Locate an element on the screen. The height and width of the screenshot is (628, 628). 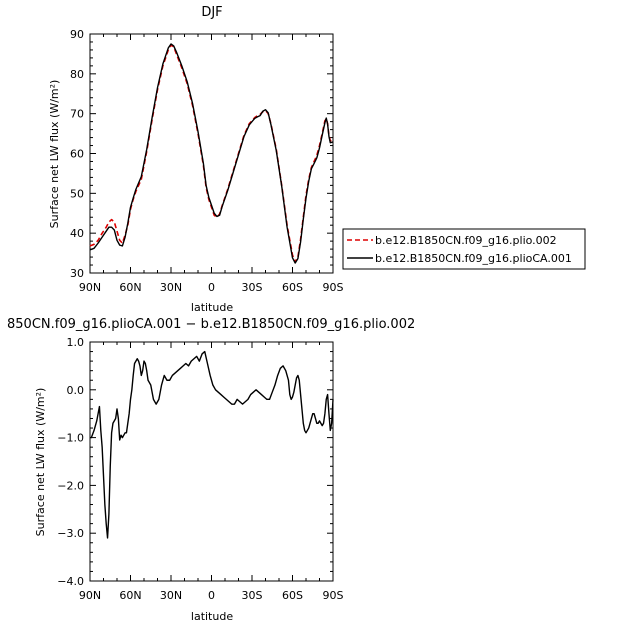
bottom-x-tick-label: 90S is located at coordinates (333, 595).